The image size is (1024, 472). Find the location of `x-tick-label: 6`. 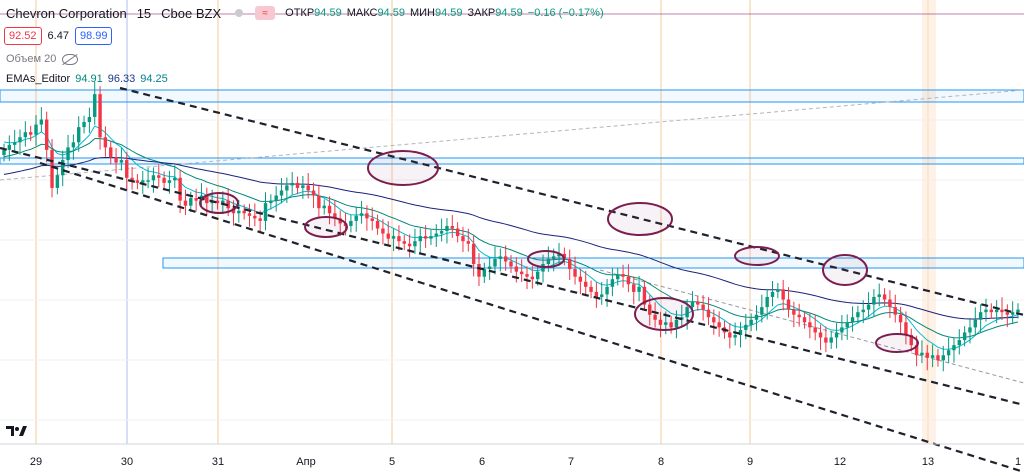

x-tick-label: 6 is located at coordinates (482, 462).